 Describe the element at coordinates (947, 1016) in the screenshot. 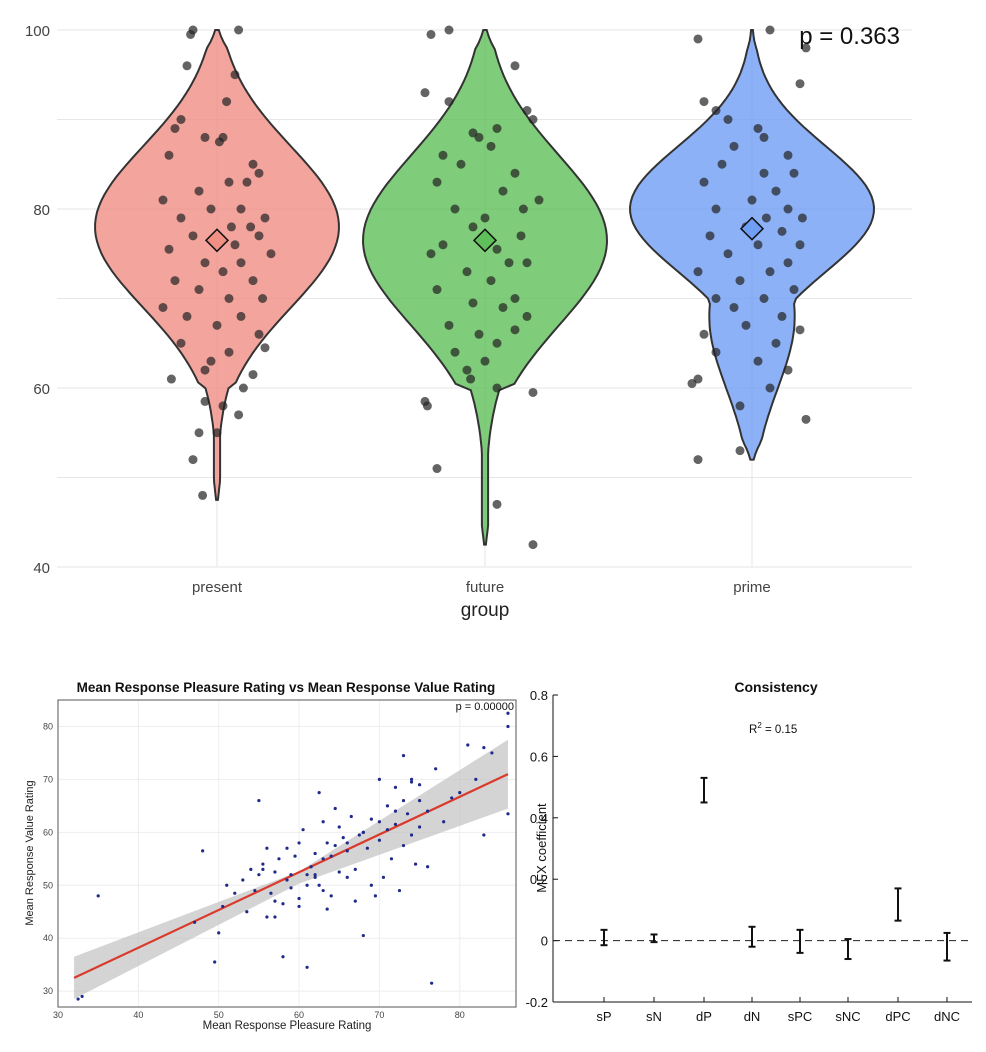

I see `x-tick-label: dNC` at that location.